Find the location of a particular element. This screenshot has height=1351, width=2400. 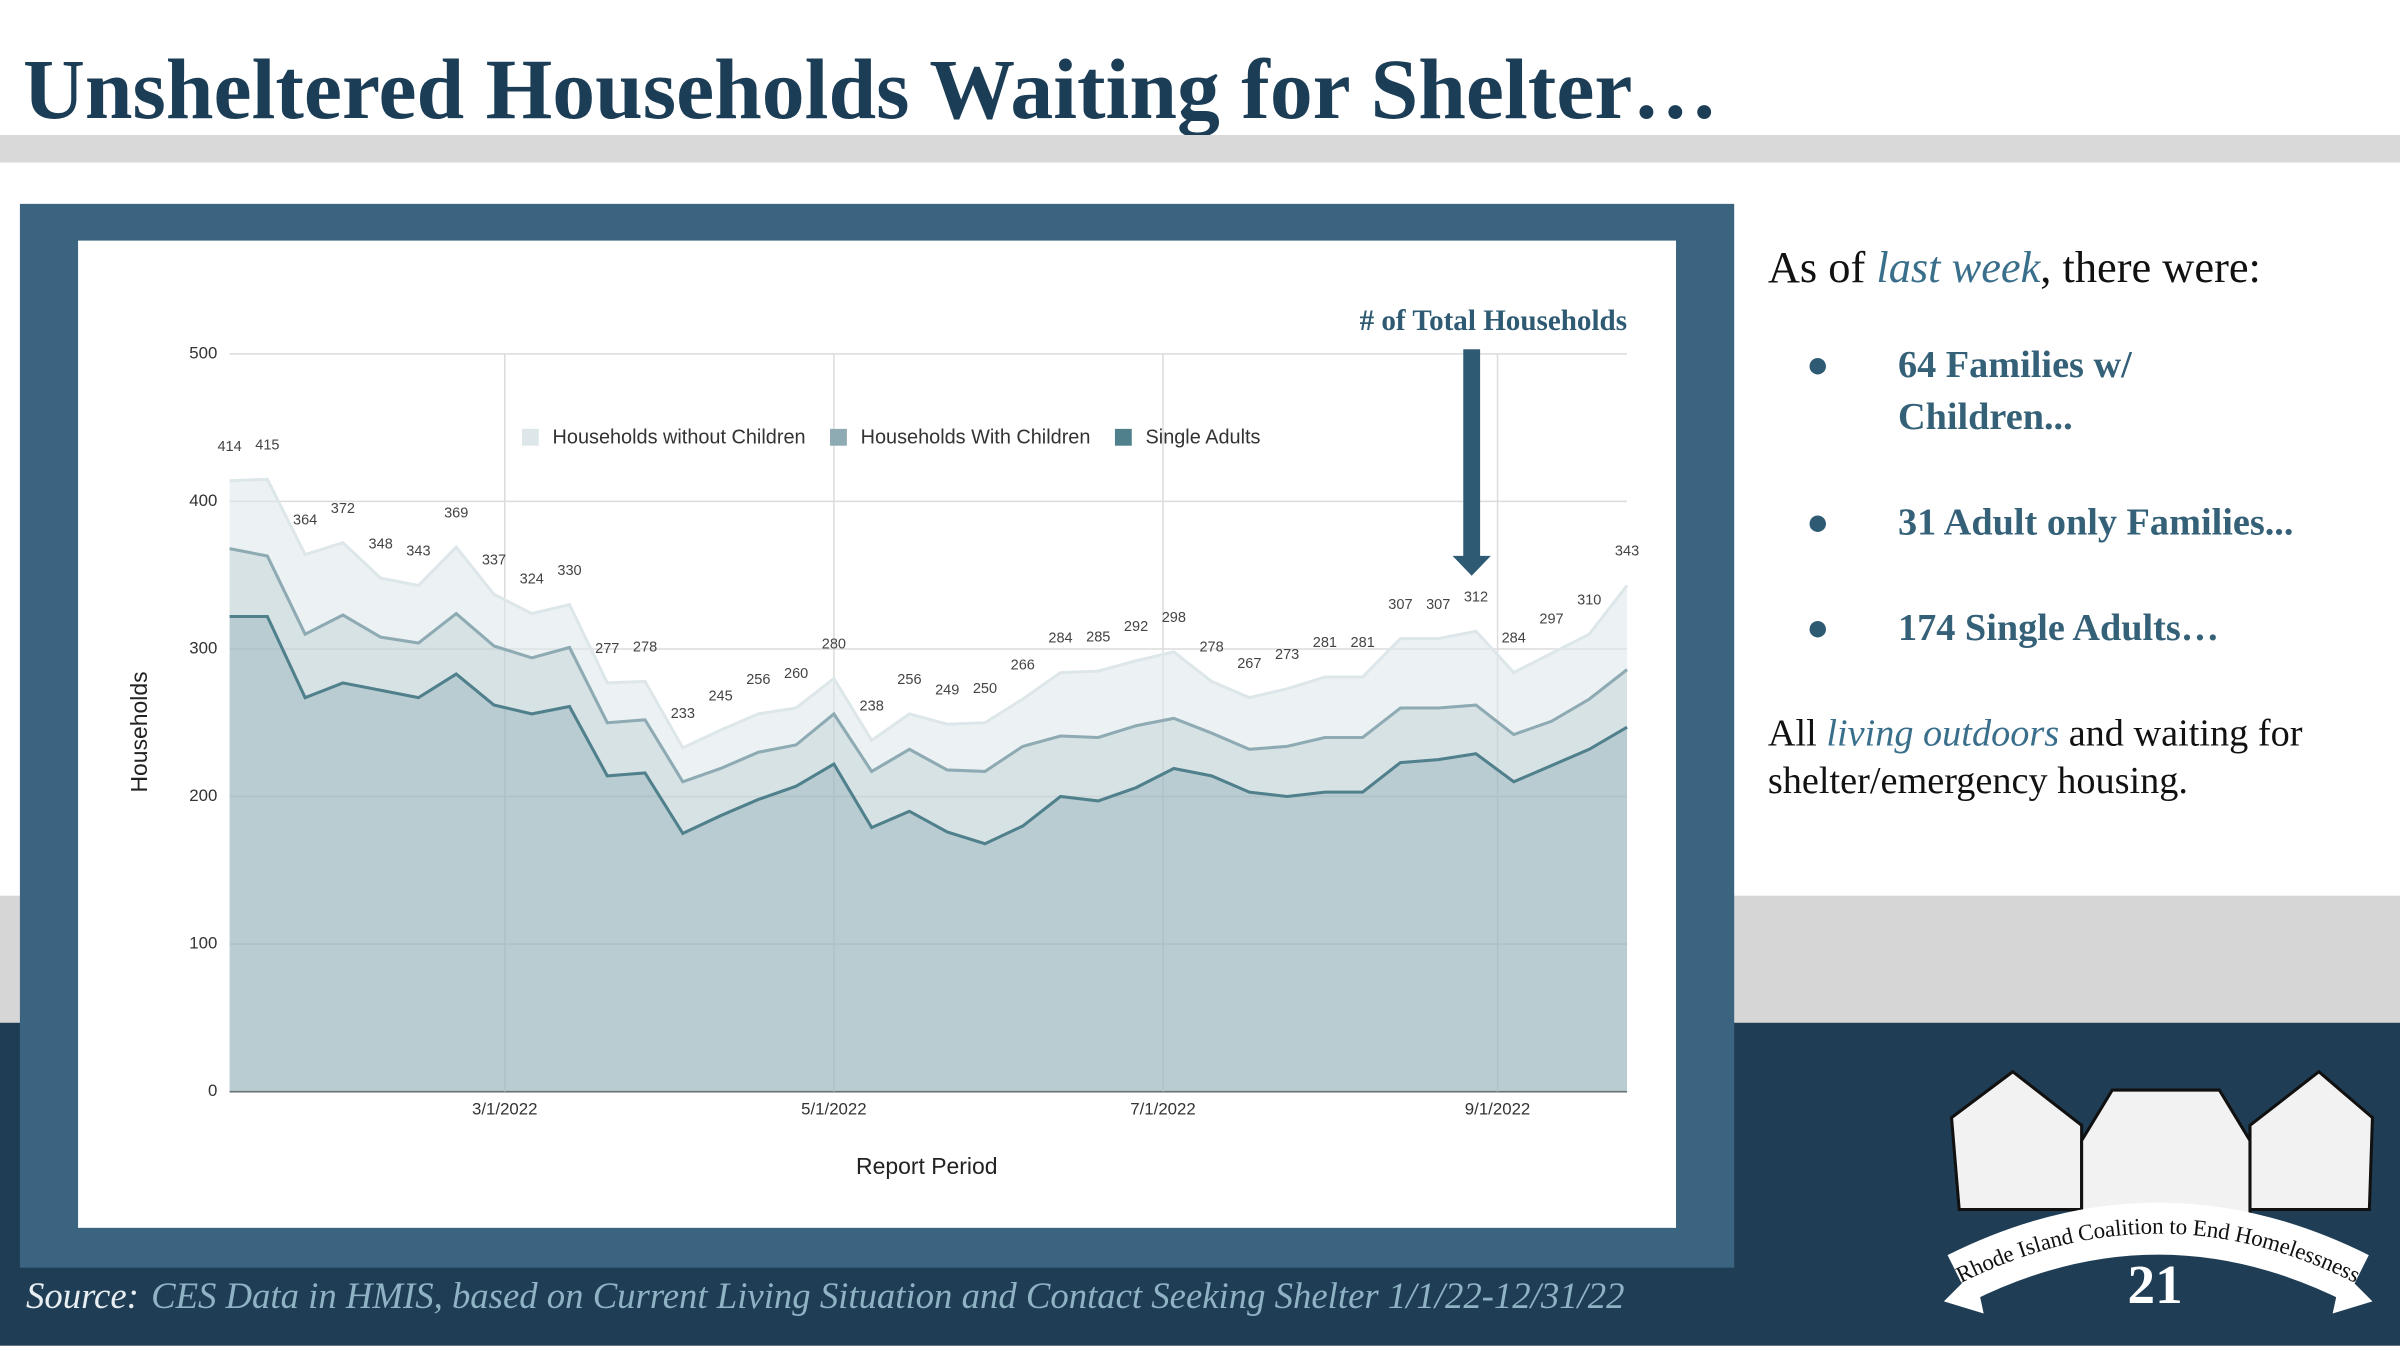

y-tick-label: 0 is located at coordinates (212, 1090).